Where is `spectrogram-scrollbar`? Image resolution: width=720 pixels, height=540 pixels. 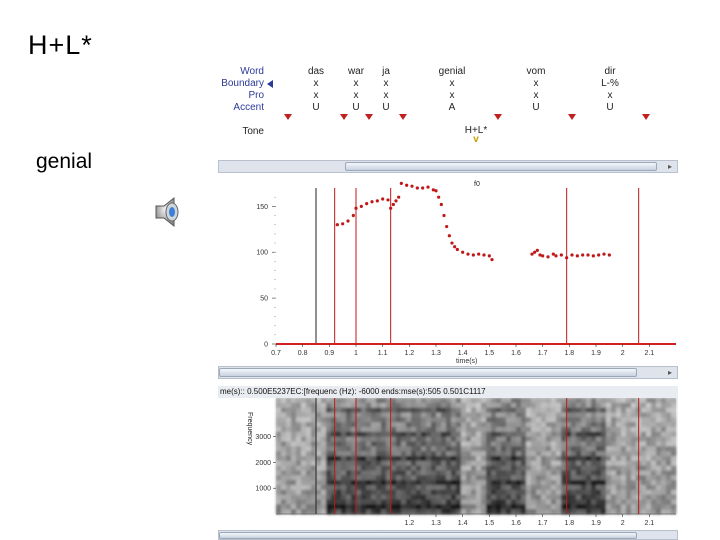
spectrogram-scrollbar is located at coordinates (448, 535).